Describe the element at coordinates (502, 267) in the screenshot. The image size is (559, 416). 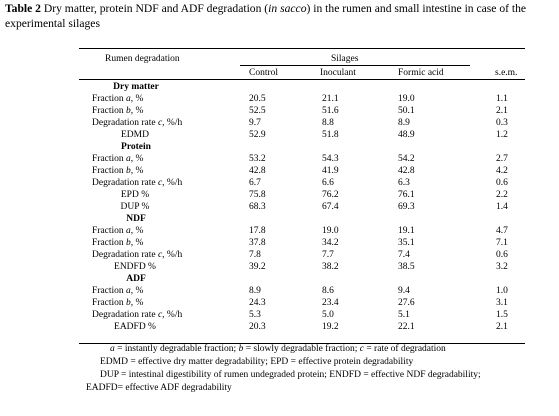
I see `cell-value: 3.2` at that location.